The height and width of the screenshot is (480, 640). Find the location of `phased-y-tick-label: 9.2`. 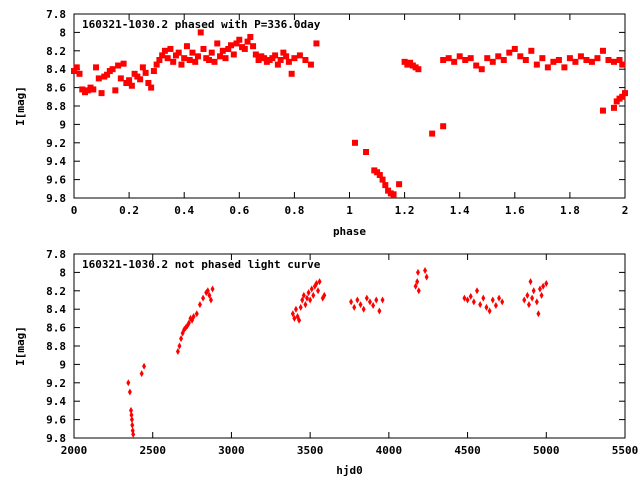

phased-y-tick-label: 9.2 is located at coordinates (56, 143).